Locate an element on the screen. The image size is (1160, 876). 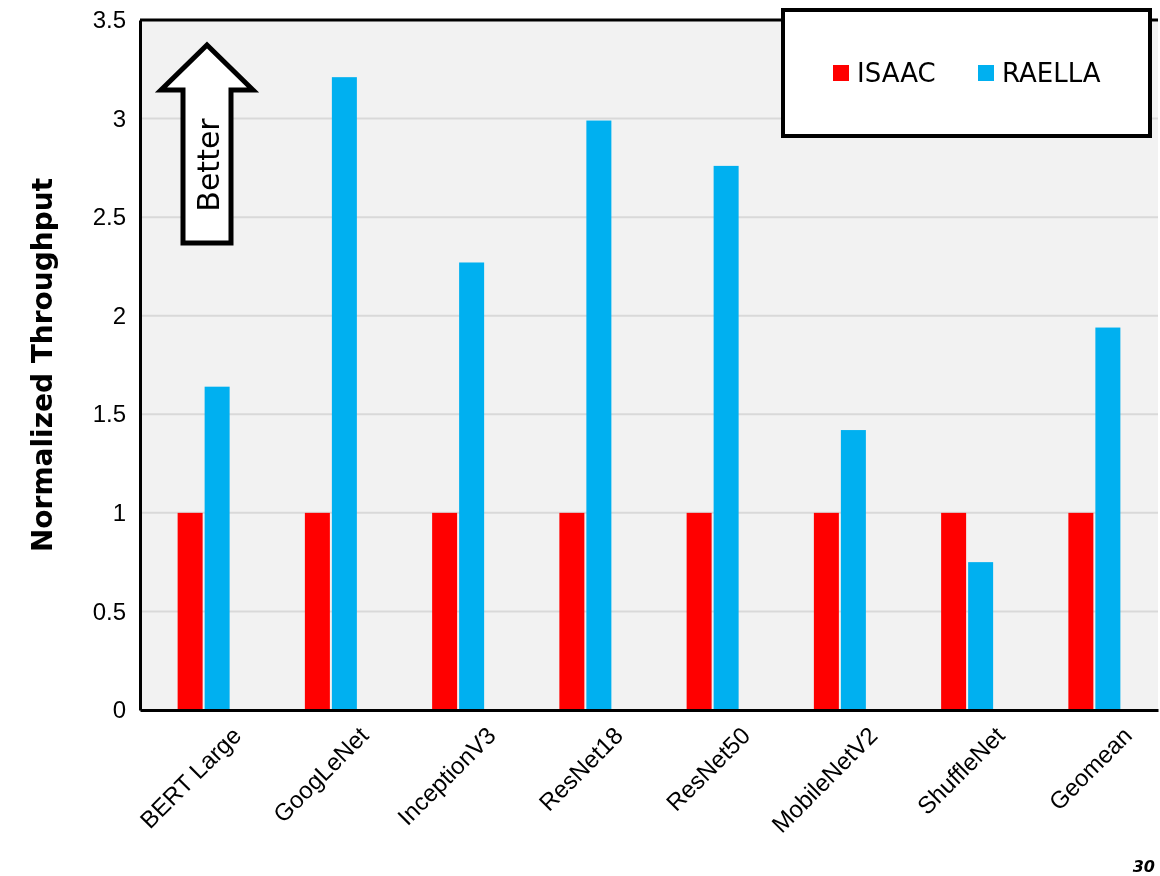
text: 30 is located at coordinates (1143, 866).